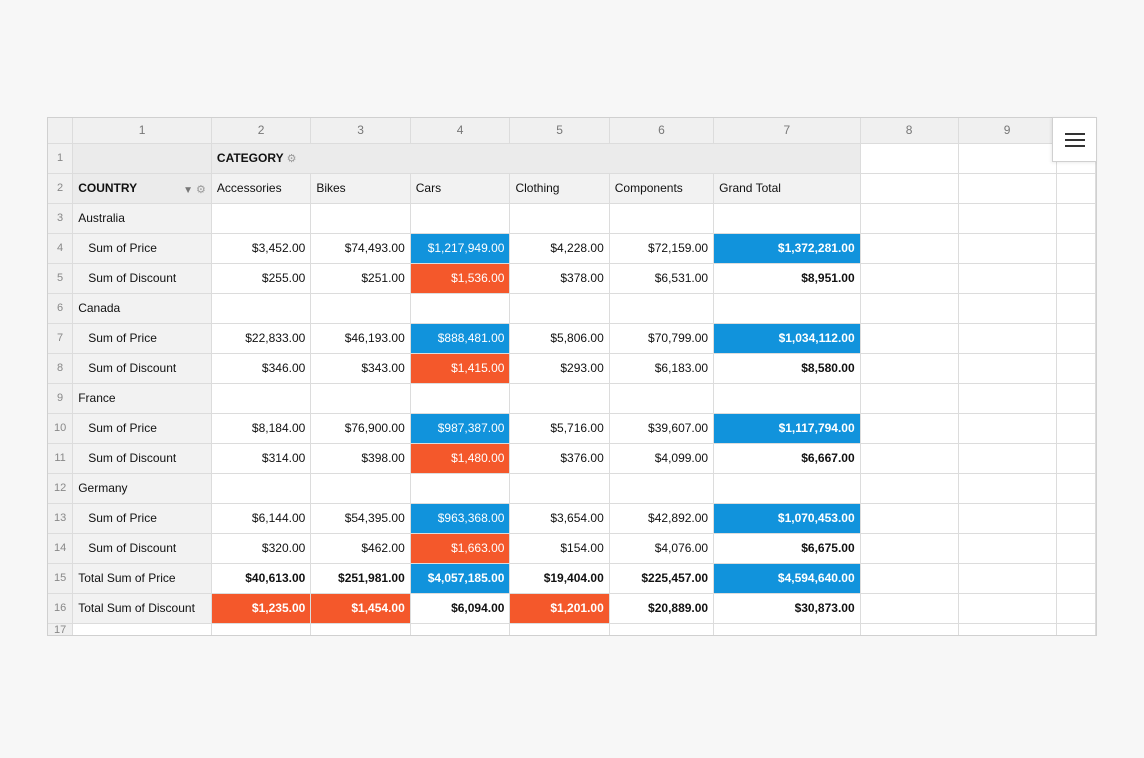  I want to click on value-cell: $3,452.00, so click(261, 248).